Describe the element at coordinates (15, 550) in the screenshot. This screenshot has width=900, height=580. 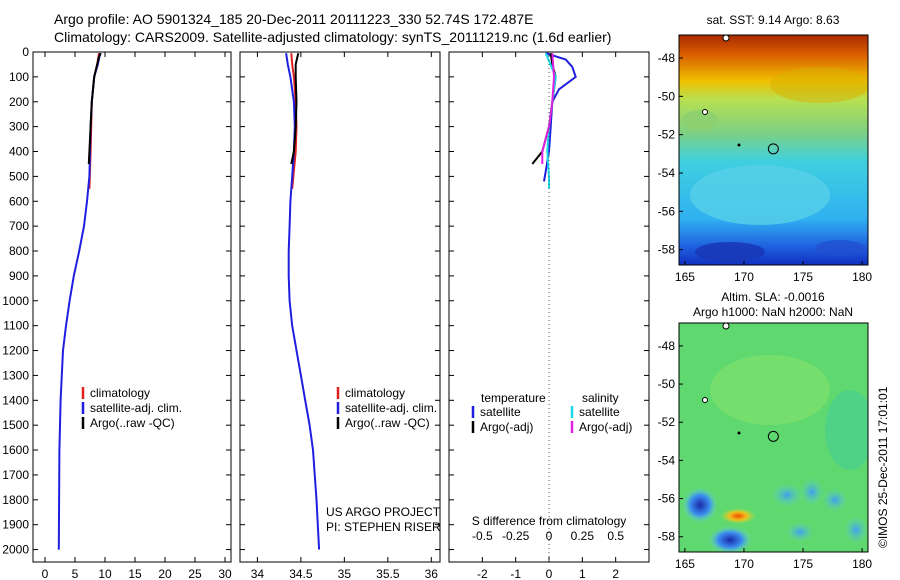
I see `depth-tick-label: 2000` at that location.